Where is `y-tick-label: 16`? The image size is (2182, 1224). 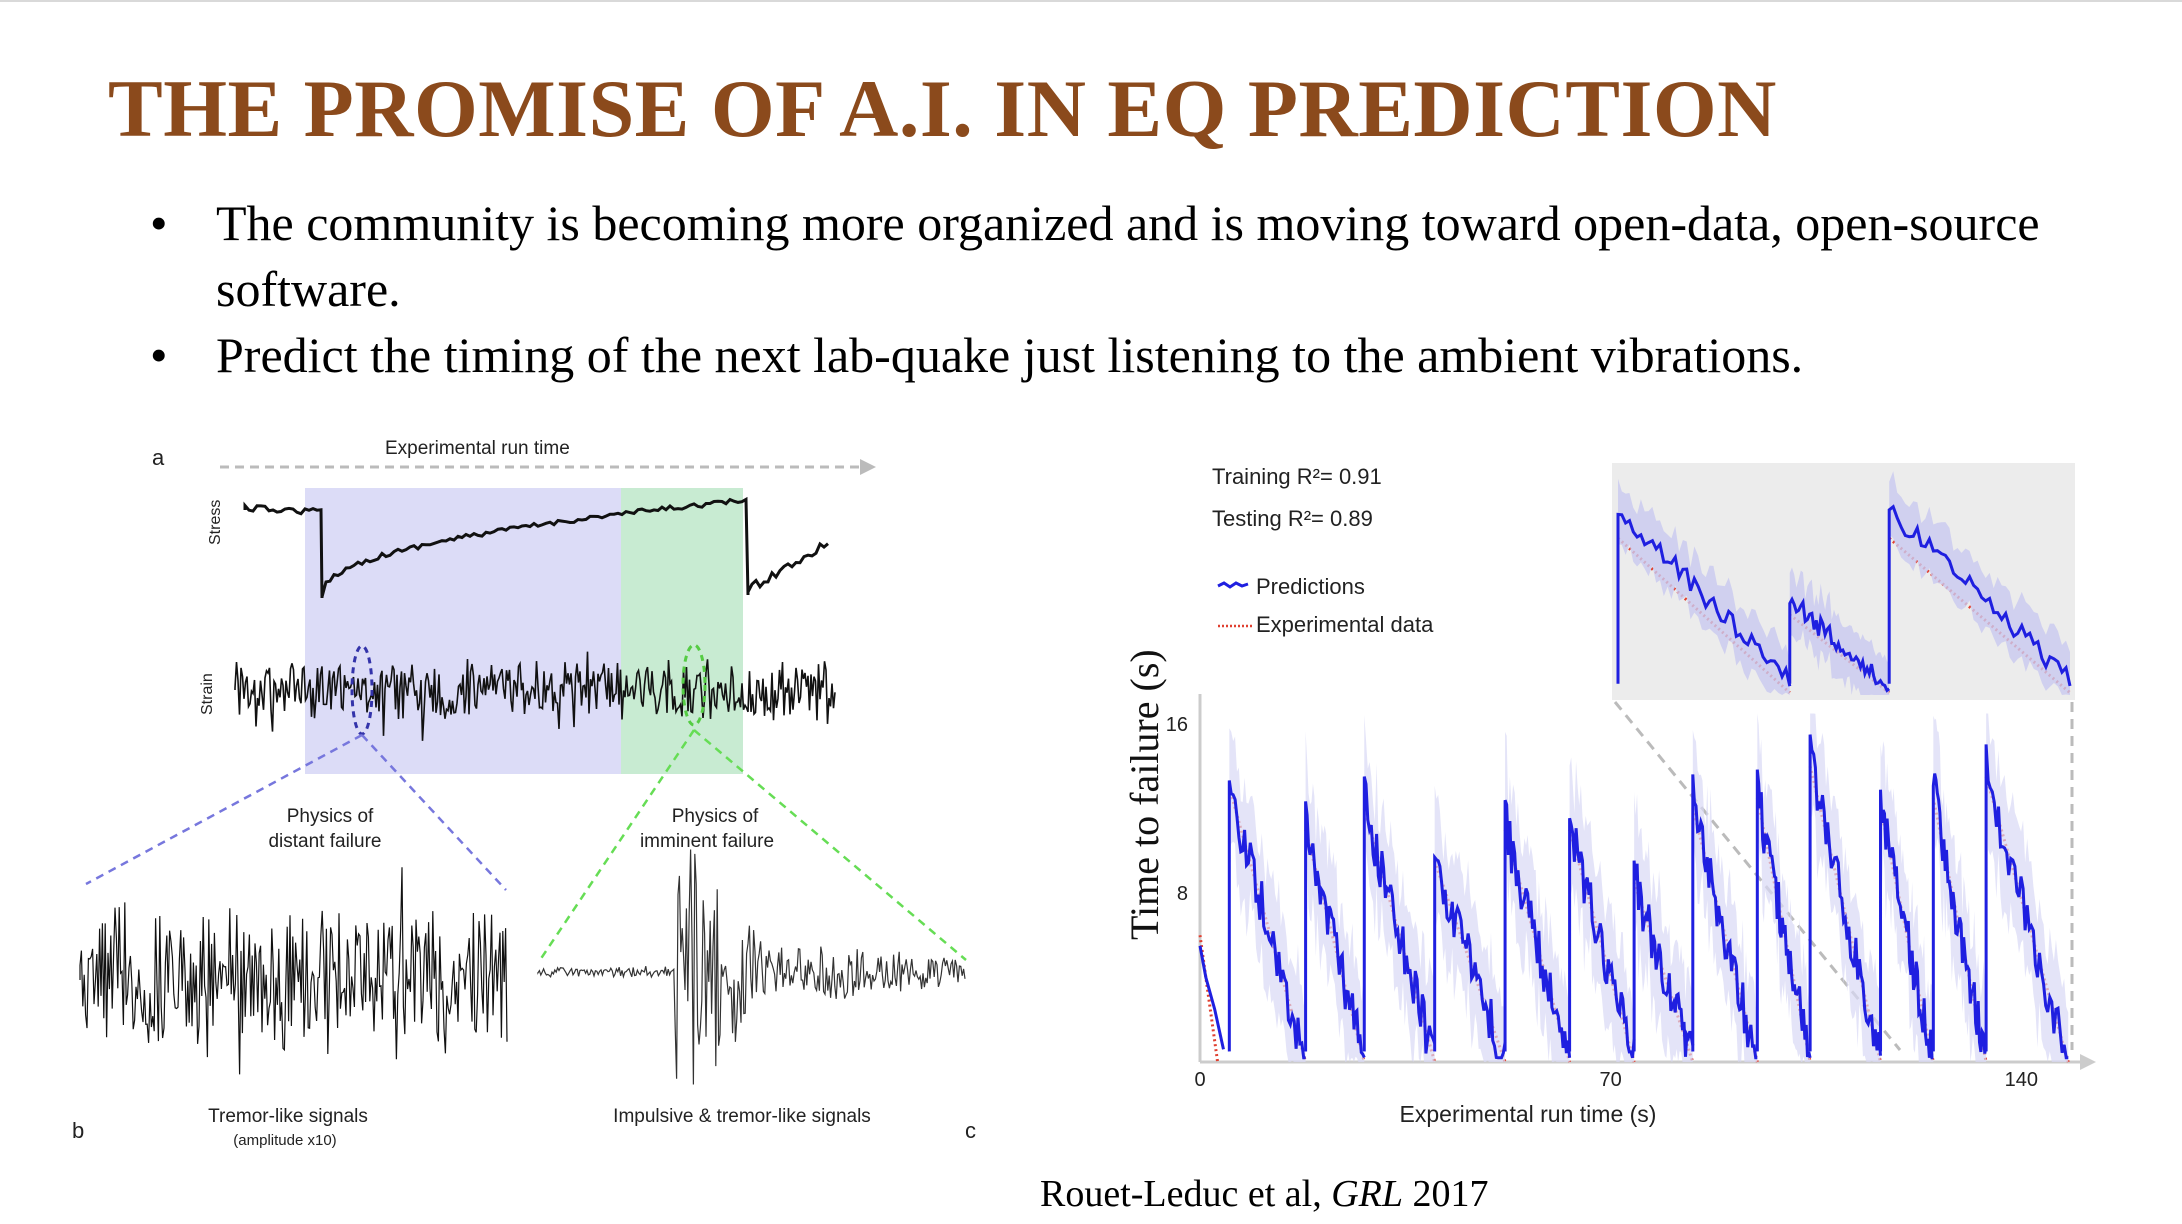
y-tick-label: 16 is located at coordinates (1177, 725).